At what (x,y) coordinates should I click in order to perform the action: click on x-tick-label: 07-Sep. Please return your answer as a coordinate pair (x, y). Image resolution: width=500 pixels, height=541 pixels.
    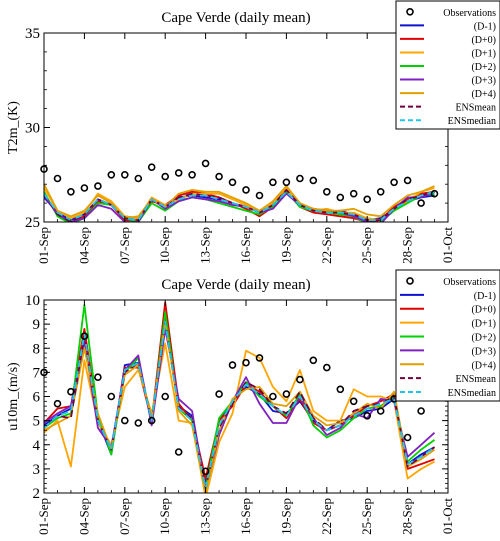
    Looking at the image, I should click on (124, 516).